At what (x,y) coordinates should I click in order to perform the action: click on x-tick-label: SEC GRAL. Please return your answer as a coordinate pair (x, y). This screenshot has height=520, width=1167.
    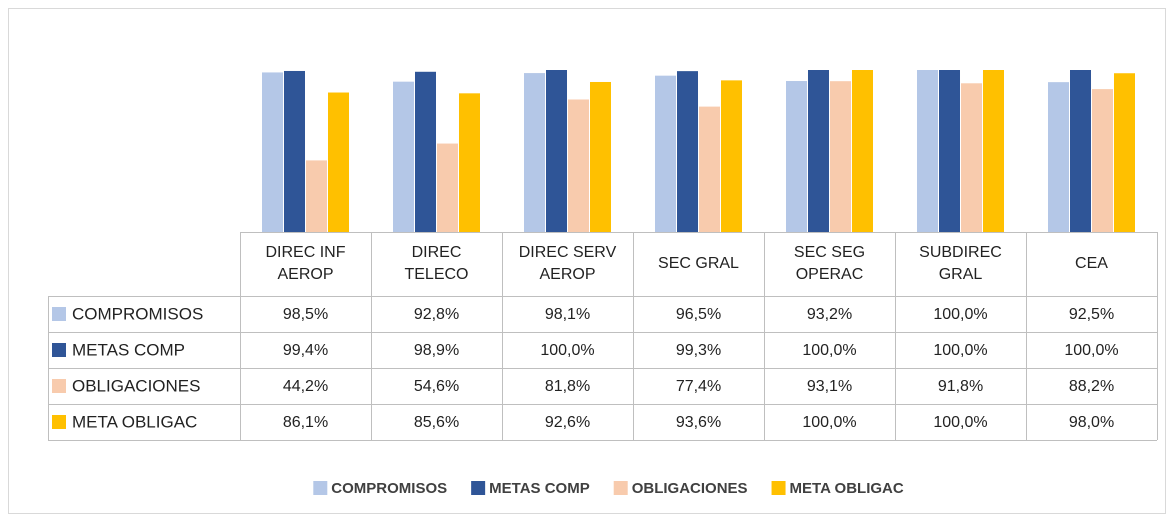
    Looking at the image, I should click on (698, 263).